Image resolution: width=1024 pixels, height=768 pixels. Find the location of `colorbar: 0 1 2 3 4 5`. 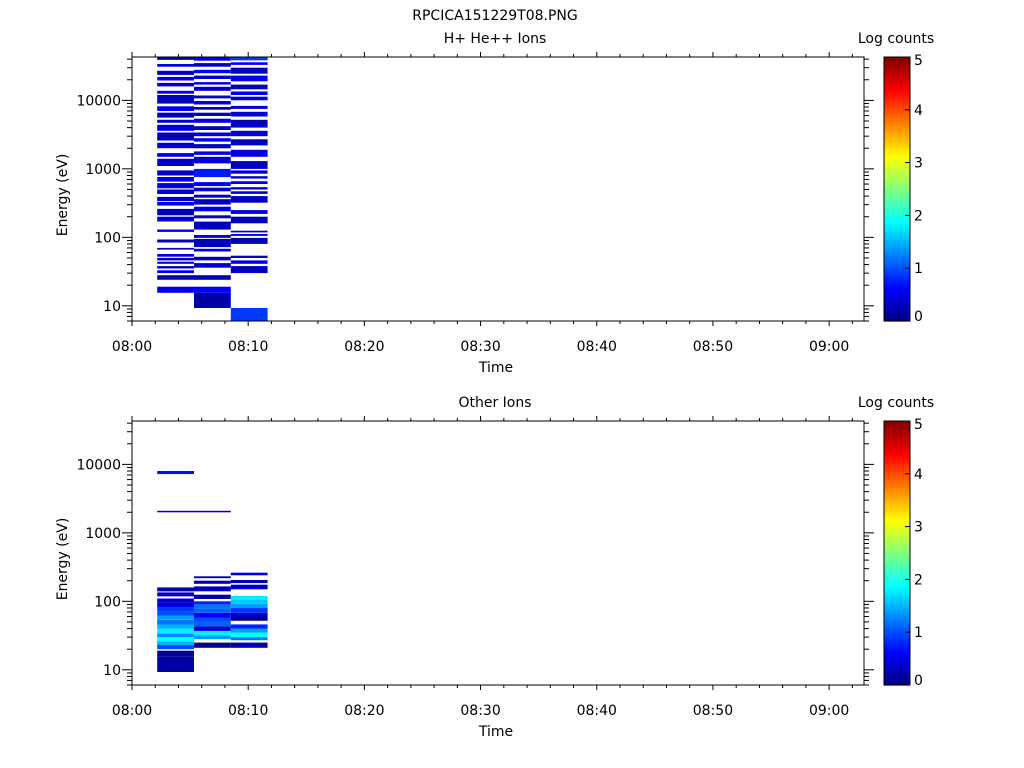

colorbar: 0 1 2 3 4 5 is located at coordinates (903, 189).